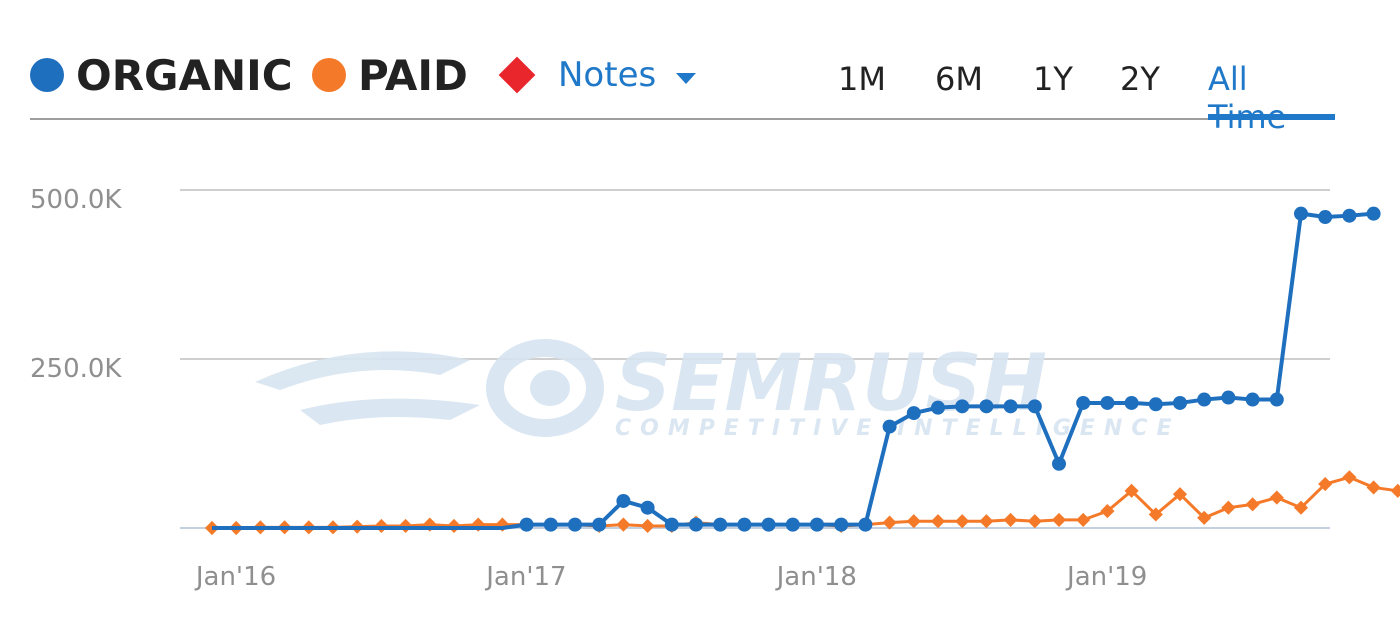 The height and width of the screenshot is (627, 1400). What do you see at coordinates (47, 75) in the screenshot?
I see `organic-dot-icon` at bounding box center [47, 75].